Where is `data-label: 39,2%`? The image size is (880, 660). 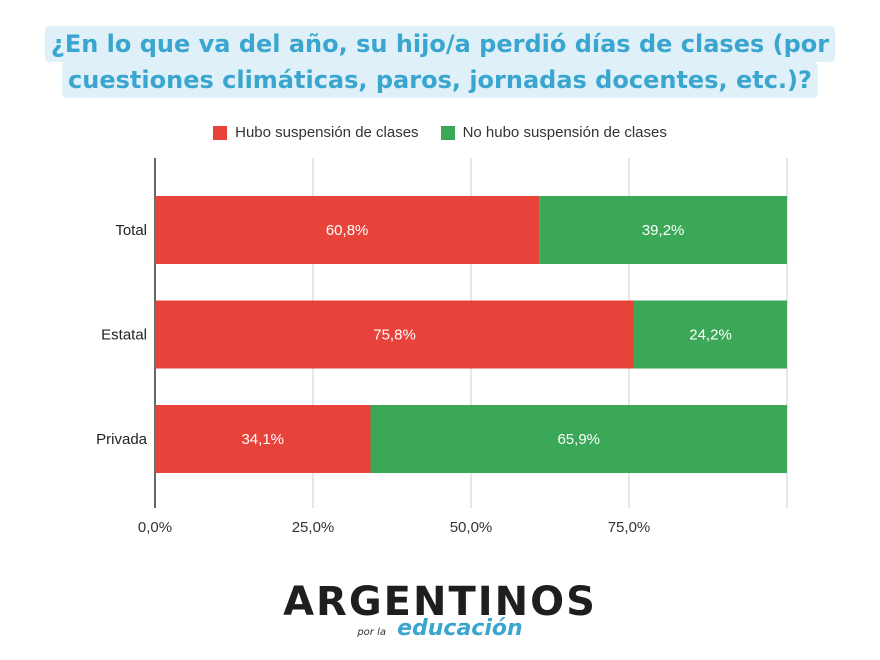
data-label: 39,2% is located at coordinates (663, 230).